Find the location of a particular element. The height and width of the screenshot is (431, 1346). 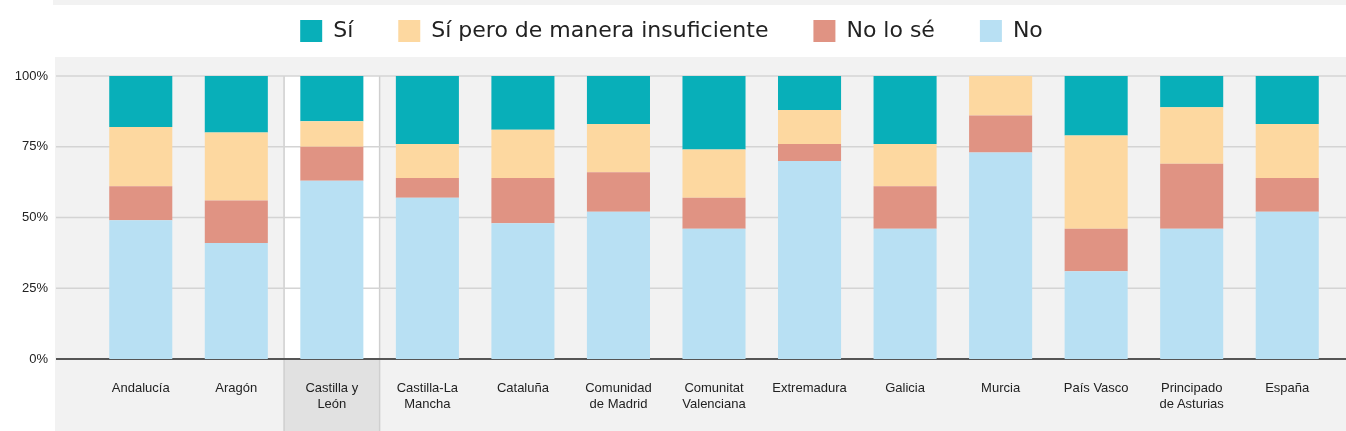

x-tick-label: Galicia is located at coordinates (905, 388).